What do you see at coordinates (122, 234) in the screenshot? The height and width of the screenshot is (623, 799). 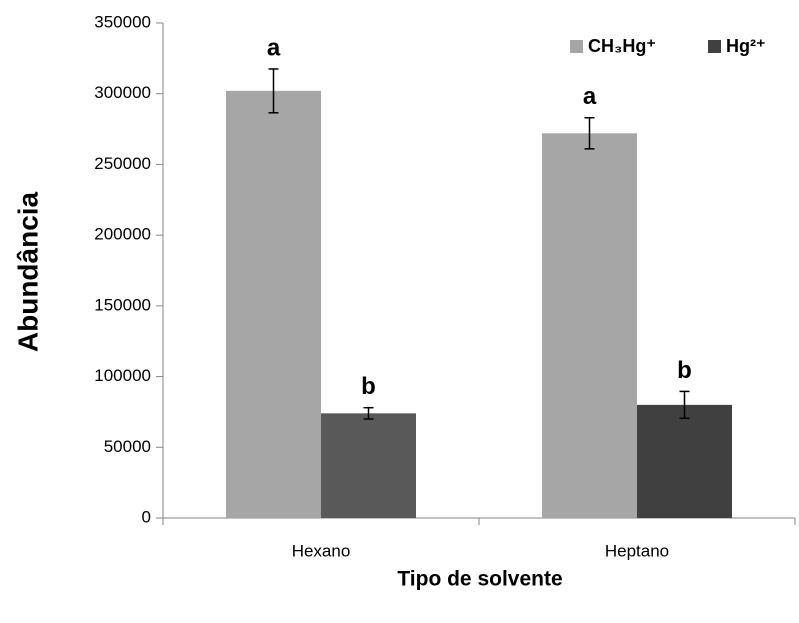 I see `y-tick-label: 200000` at bounding box center [122, 234].